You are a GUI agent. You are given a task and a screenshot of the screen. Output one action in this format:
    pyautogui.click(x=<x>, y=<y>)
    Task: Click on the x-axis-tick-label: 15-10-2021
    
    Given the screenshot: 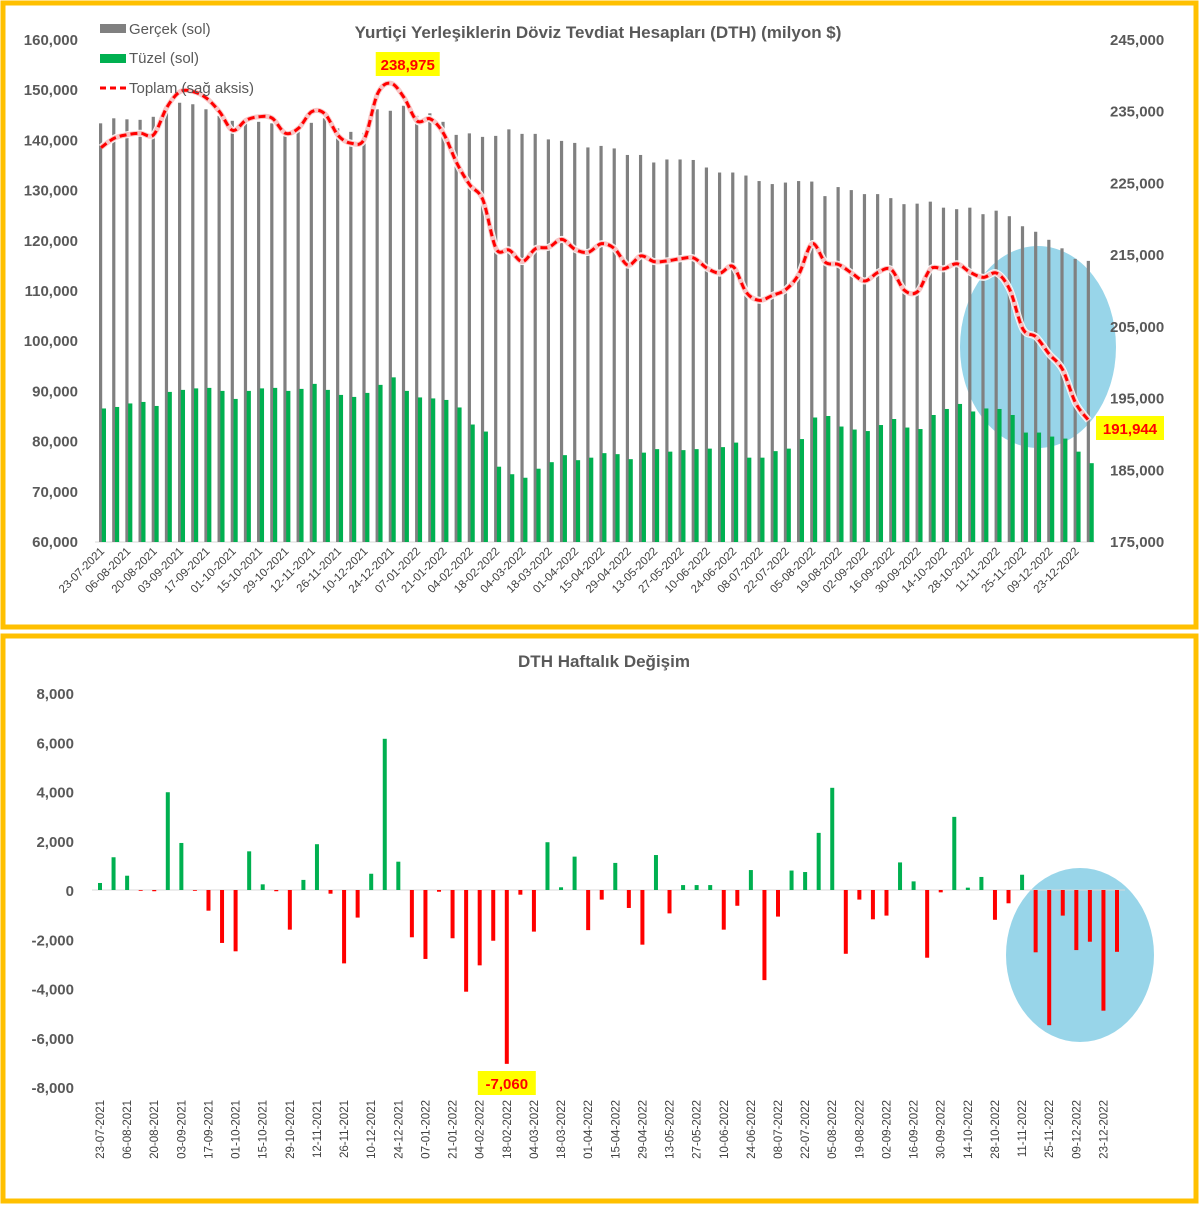 What is the action you would take?
    pyautogui.click(x=264, y=1129)
    